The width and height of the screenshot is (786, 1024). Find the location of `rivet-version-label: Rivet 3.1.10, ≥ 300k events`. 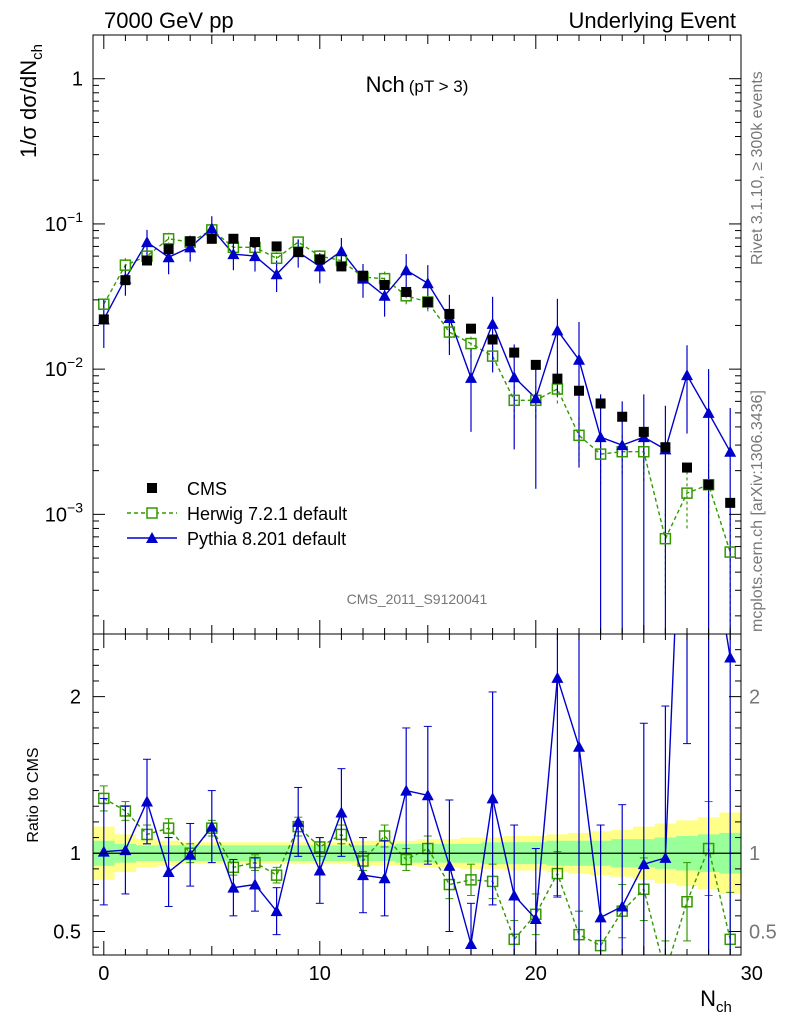

rivet-version-label: Rivet 3.1.10, ≥ 300k events is located at coordinates (757, 168).